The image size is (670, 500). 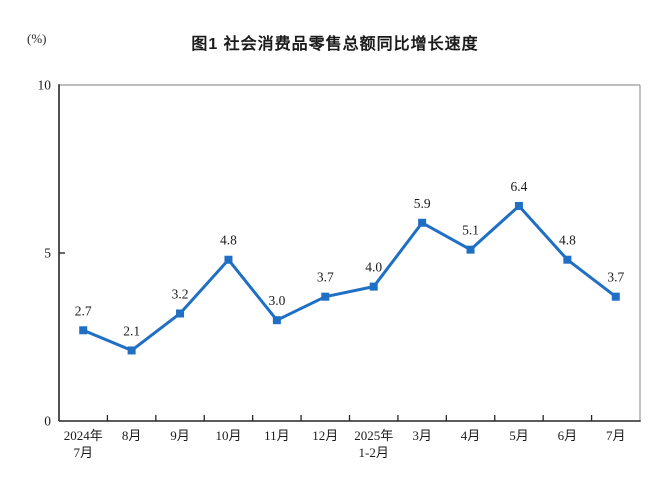 What do you see at coordinates (470, 230) in the screenshot?
I see `data-point-label: 5.1` at bounding box center [470, 230].